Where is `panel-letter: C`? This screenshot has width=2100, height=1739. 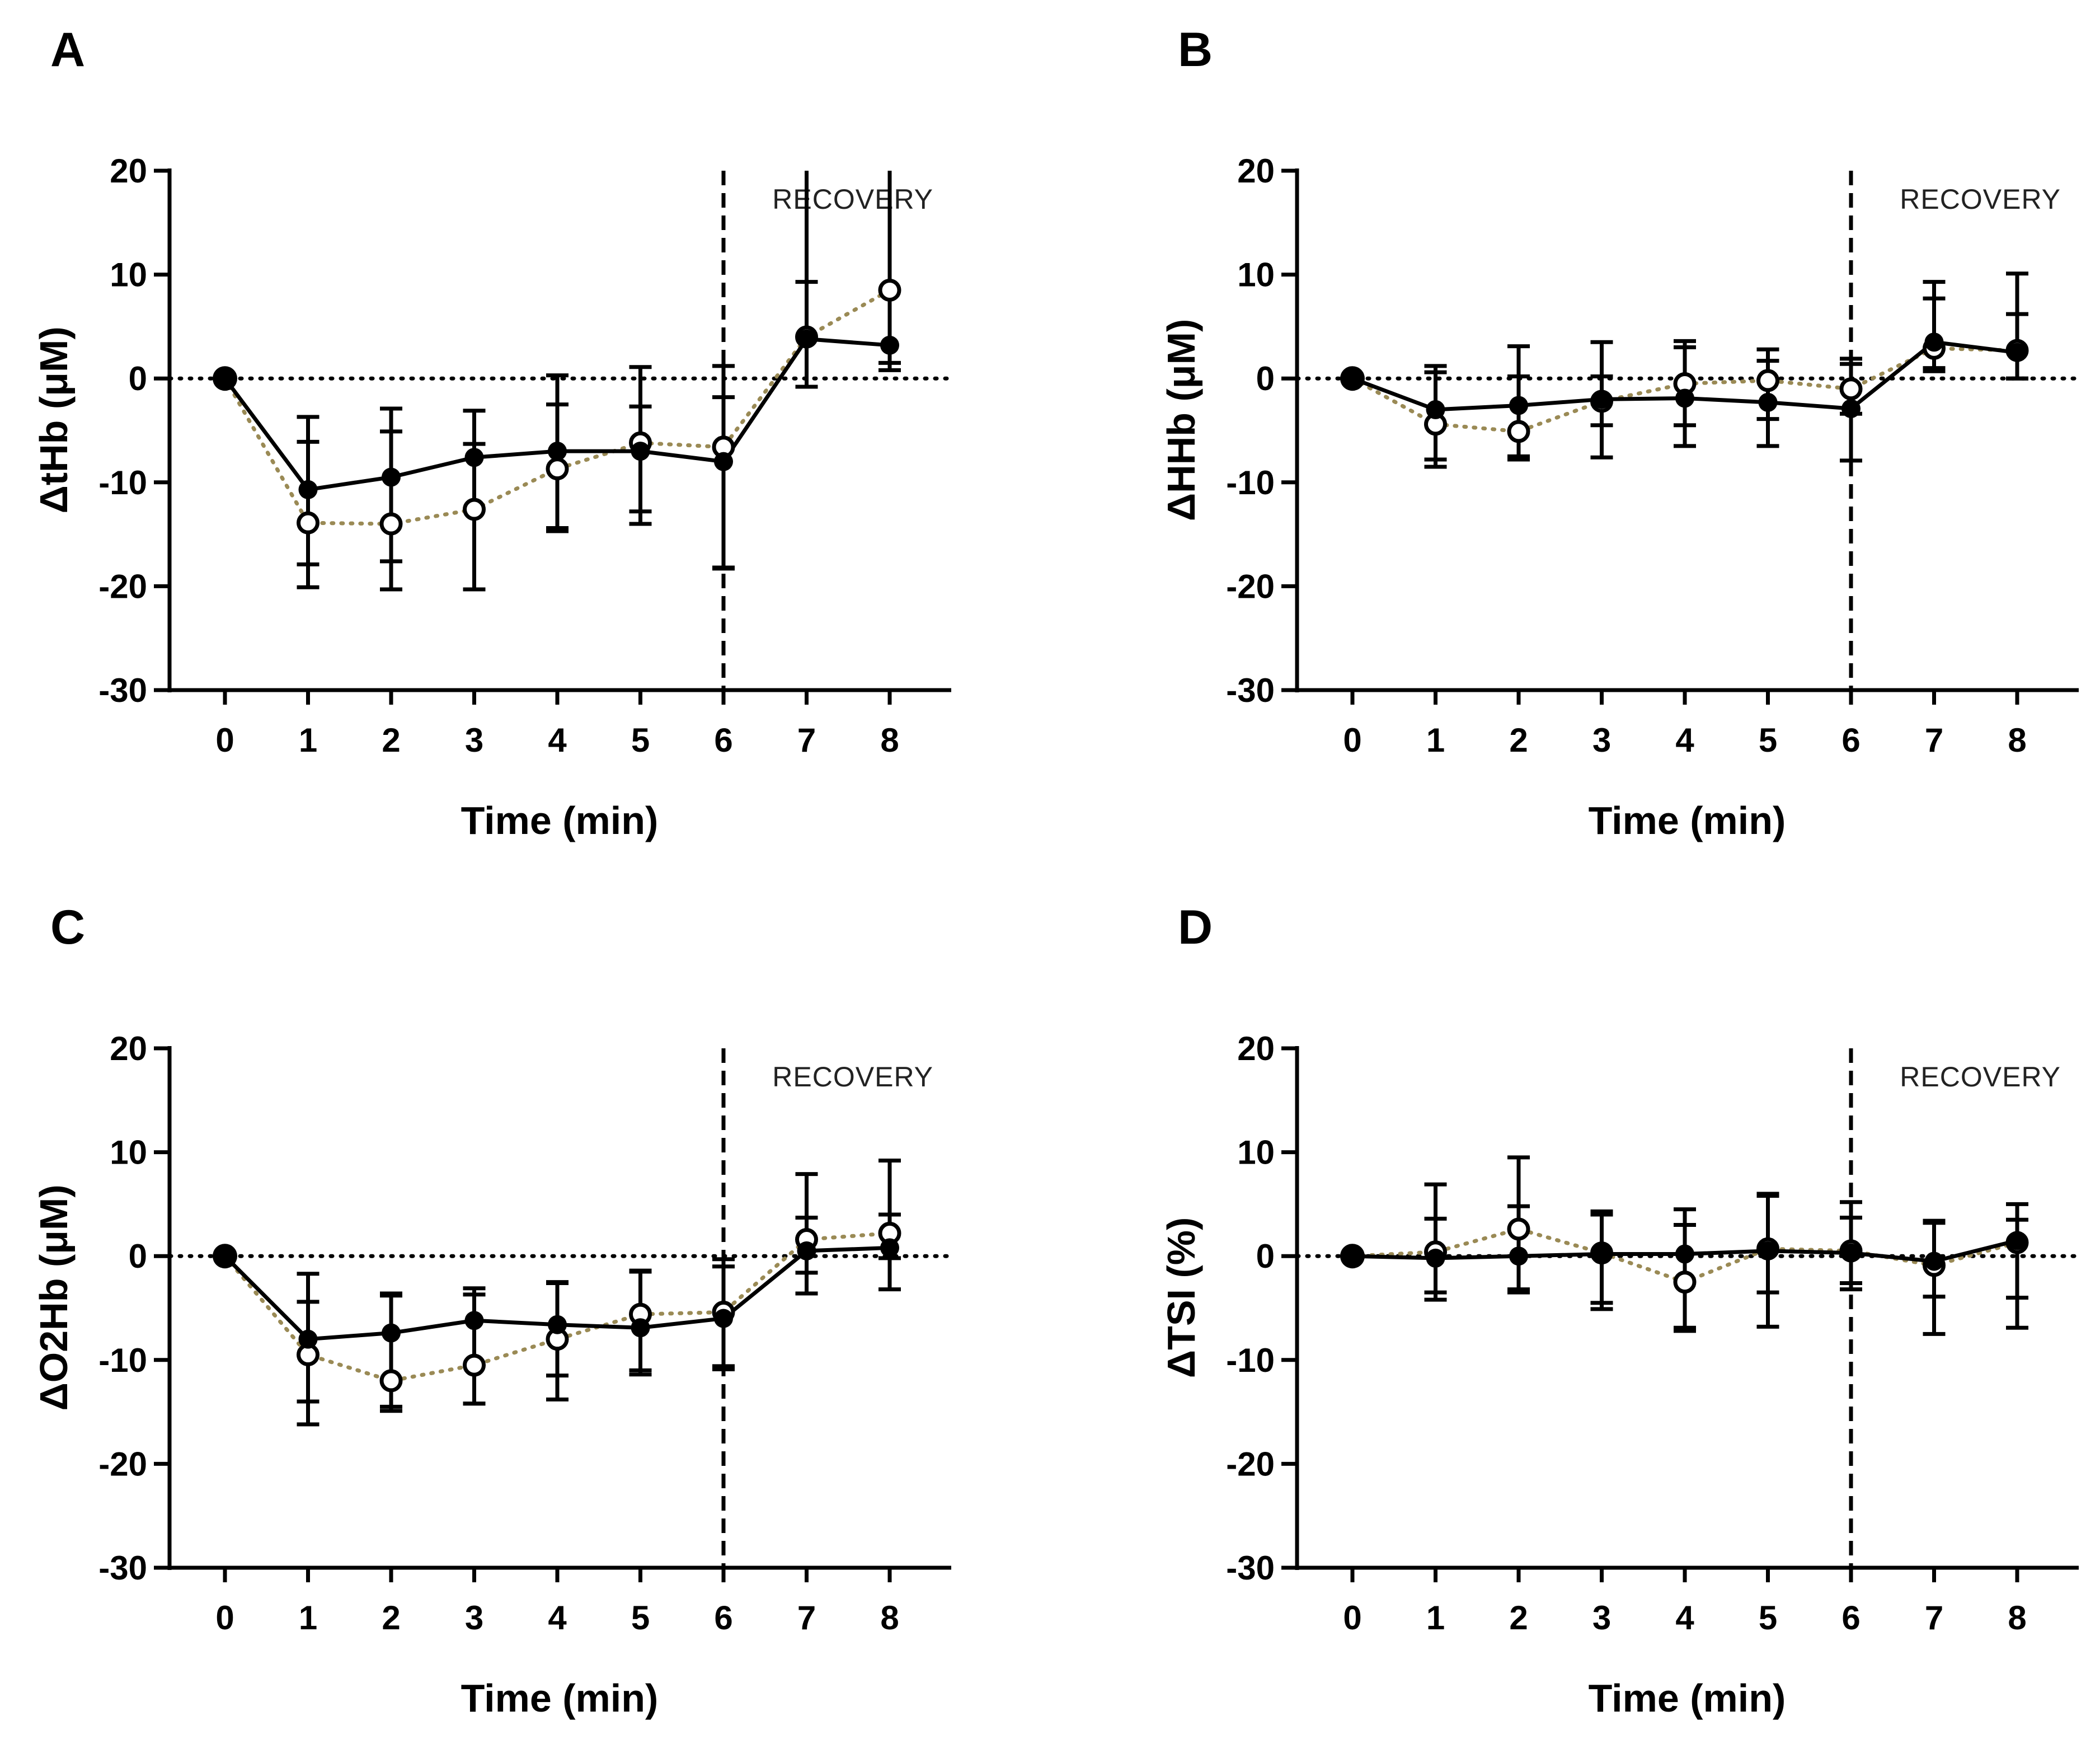
panel-letter: C is located at coordinates (67, 928).